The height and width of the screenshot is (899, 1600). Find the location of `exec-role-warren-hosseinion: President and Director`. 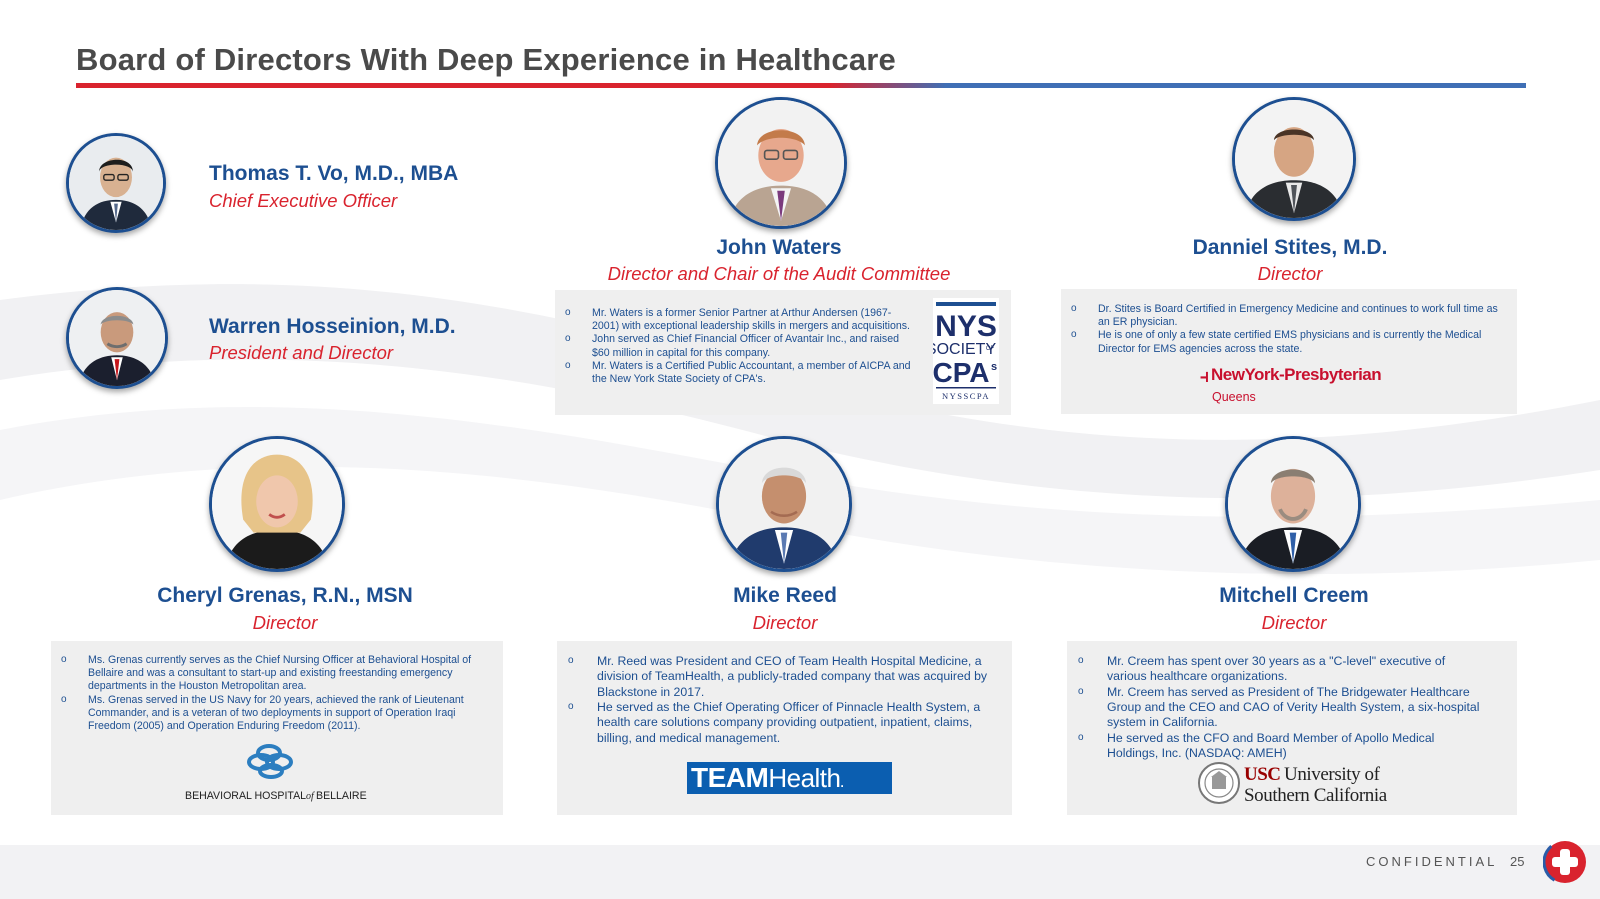

exec-role-warren-hosseinion: President and Director is located at coordinates (301, 352).